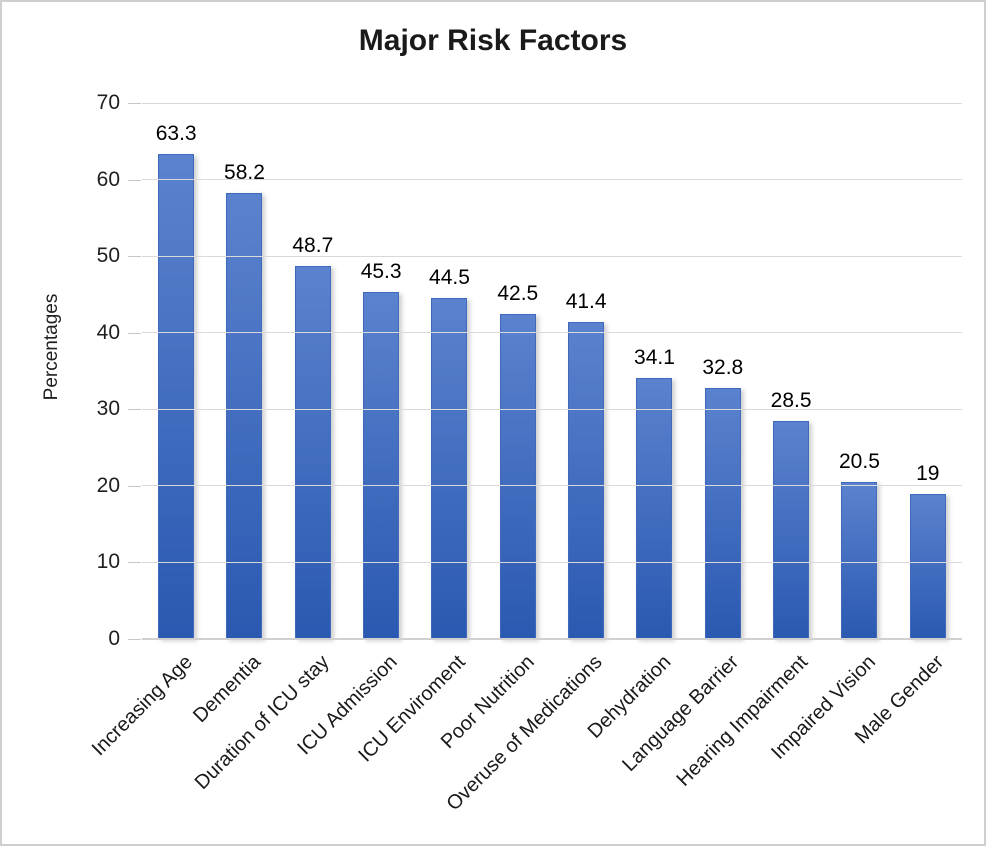 The width and height of the screenshot is (986, 846). I want to click on bar-value-label: 42.5, so click(518, 293).